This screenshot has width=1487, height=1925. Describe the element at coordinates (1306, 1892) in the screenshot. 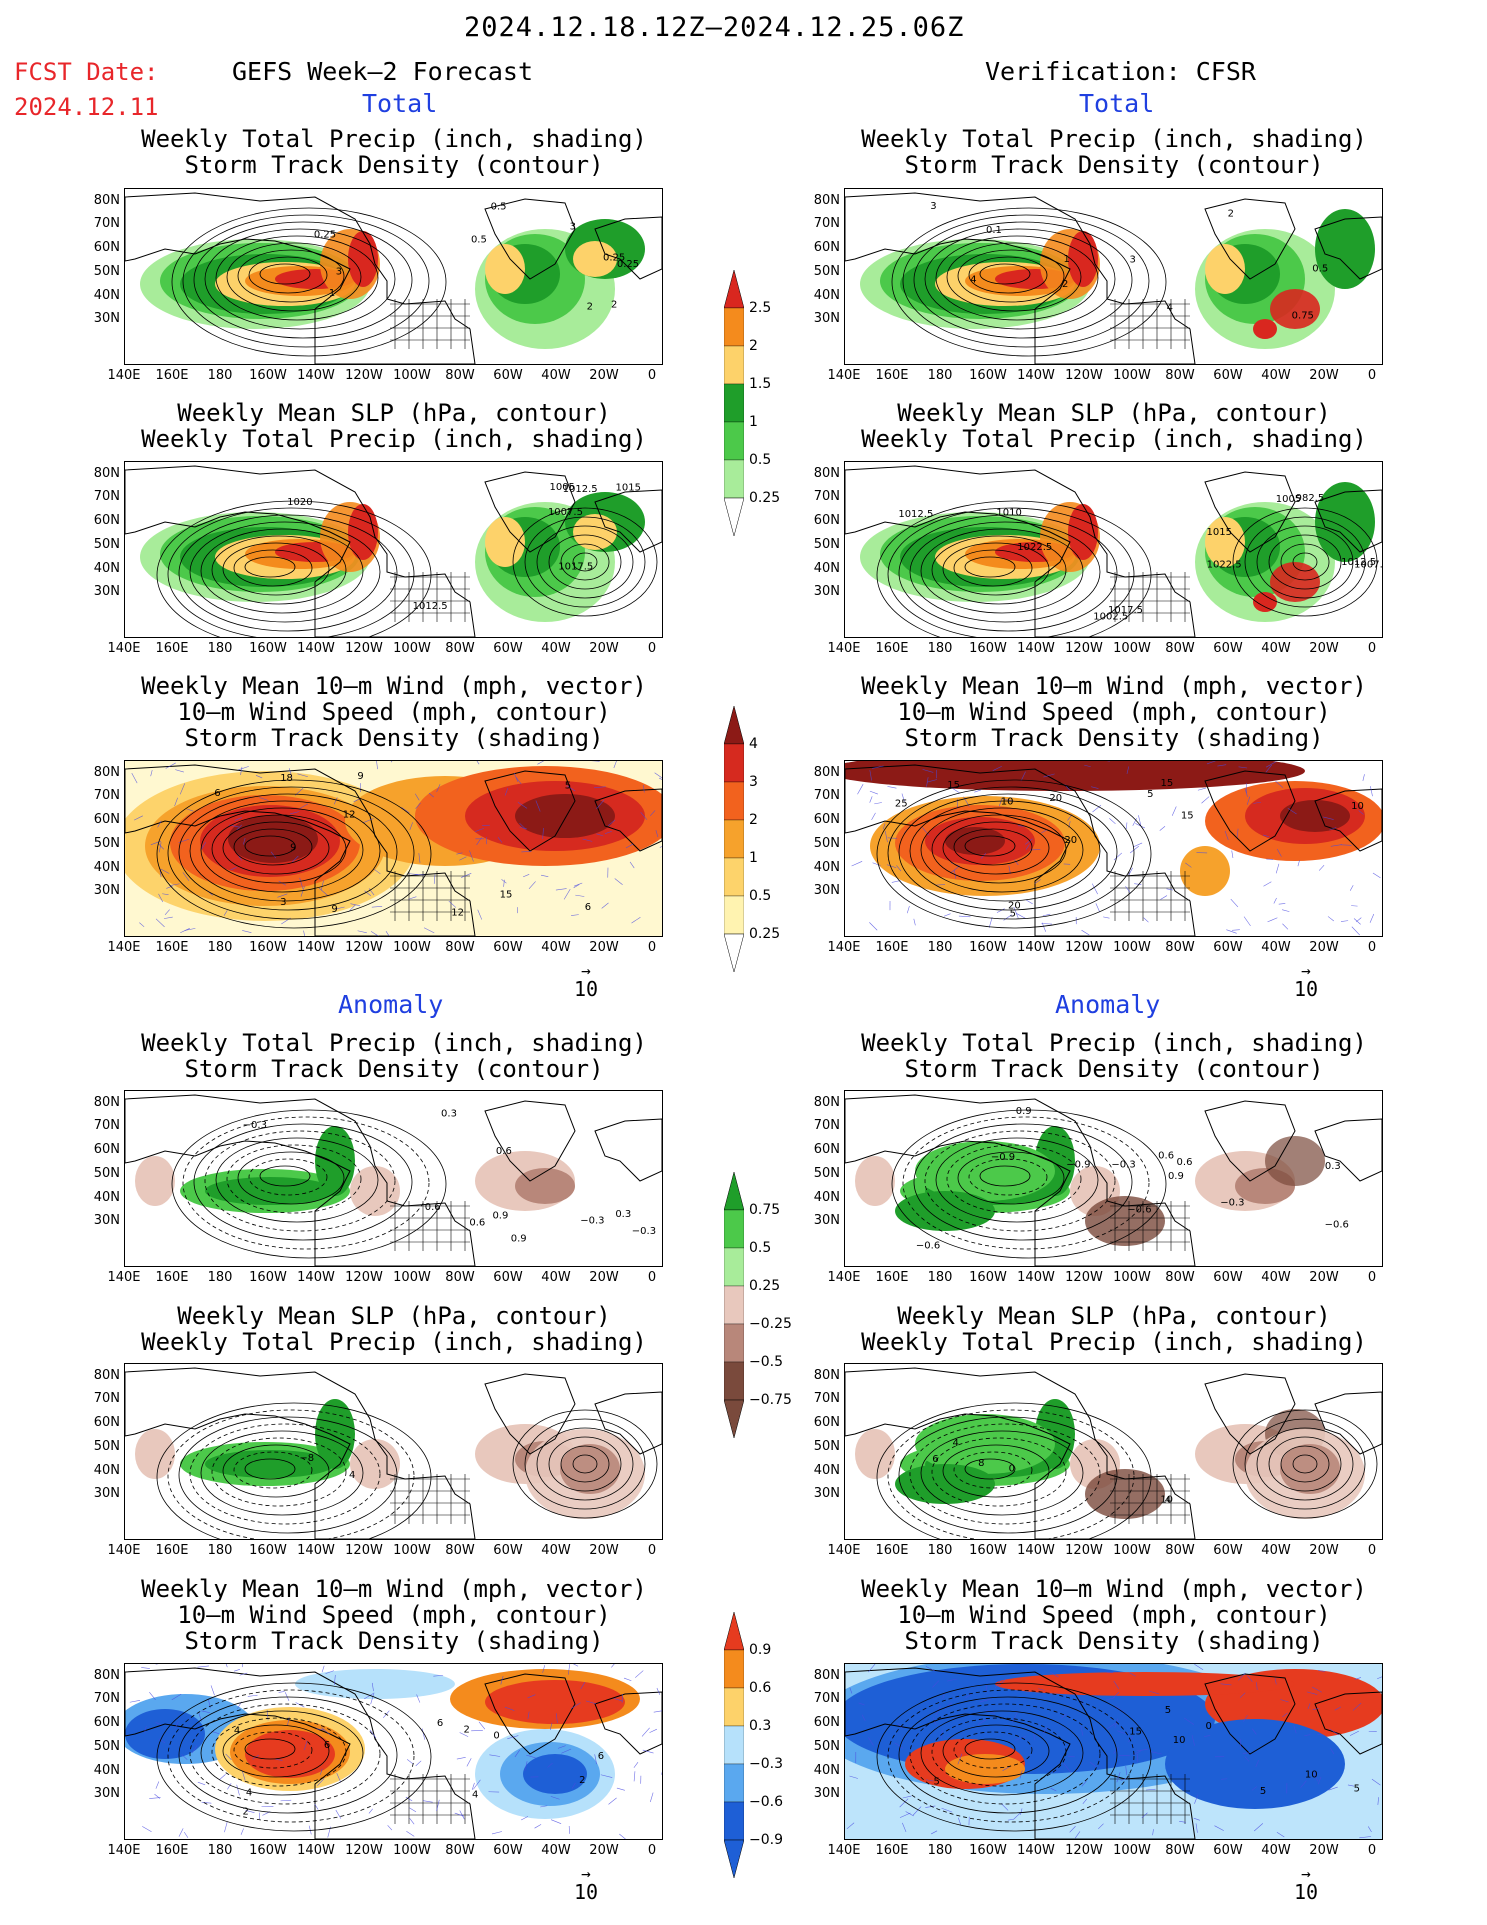

I see `vector-reference-label: 10` at that location.